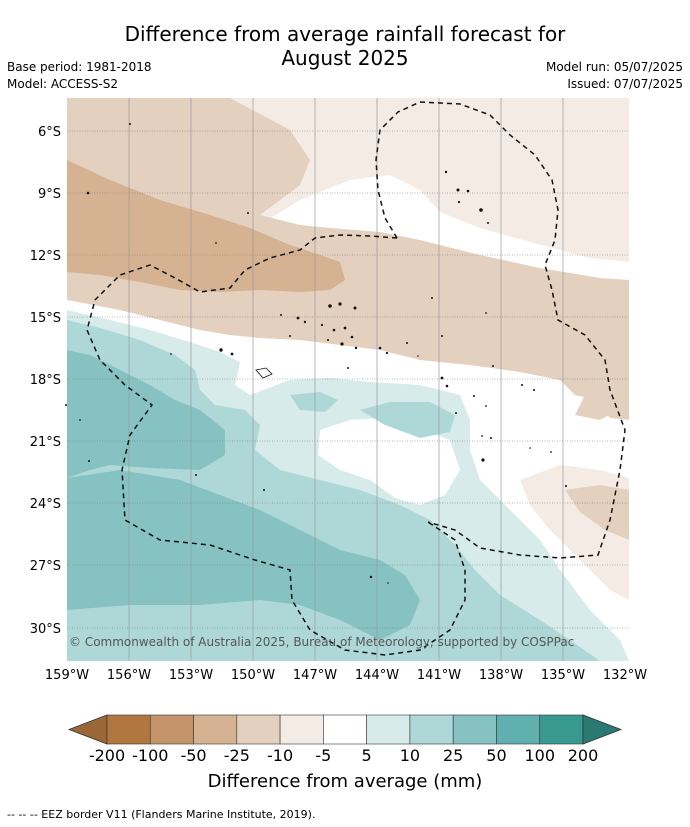 This screenshot has width=690, height=827. I want to click on colorbar-label: Difference from average (mm), so click(345, 781).